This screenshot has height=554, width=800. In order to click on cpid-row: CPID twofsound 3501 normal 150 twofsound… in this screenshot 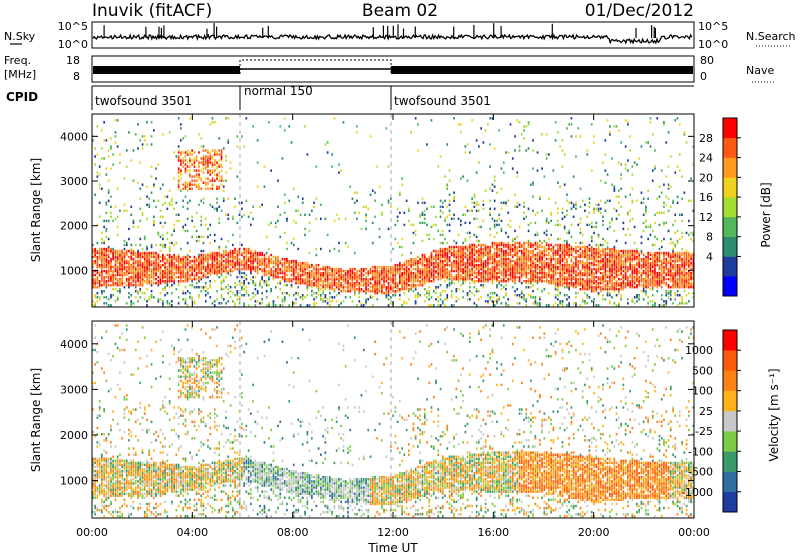, I will do `click(350, 97)`.